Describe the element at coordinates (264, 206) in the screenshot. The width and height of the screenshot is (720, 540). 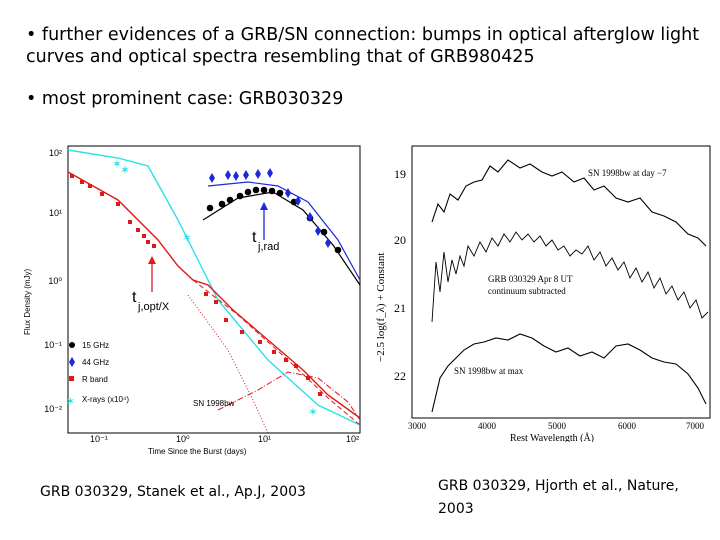
I see `t-rad-arrowhead` at that location.